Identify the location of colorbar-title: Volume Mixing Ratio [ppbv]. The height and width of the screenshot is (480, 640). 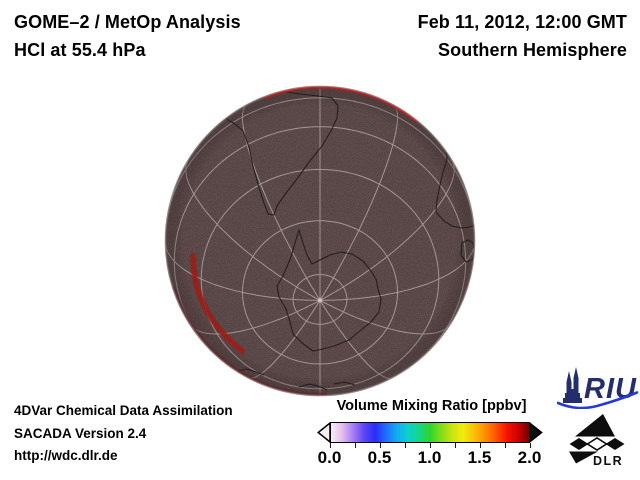
(431, 406).